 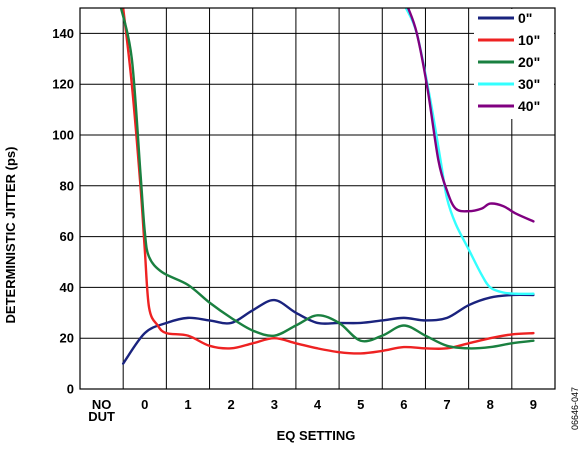 What do you see at coordinates (490, 404) in the screenshot?
I see `x-tick-label: 8` at bounding box center [490, 404].